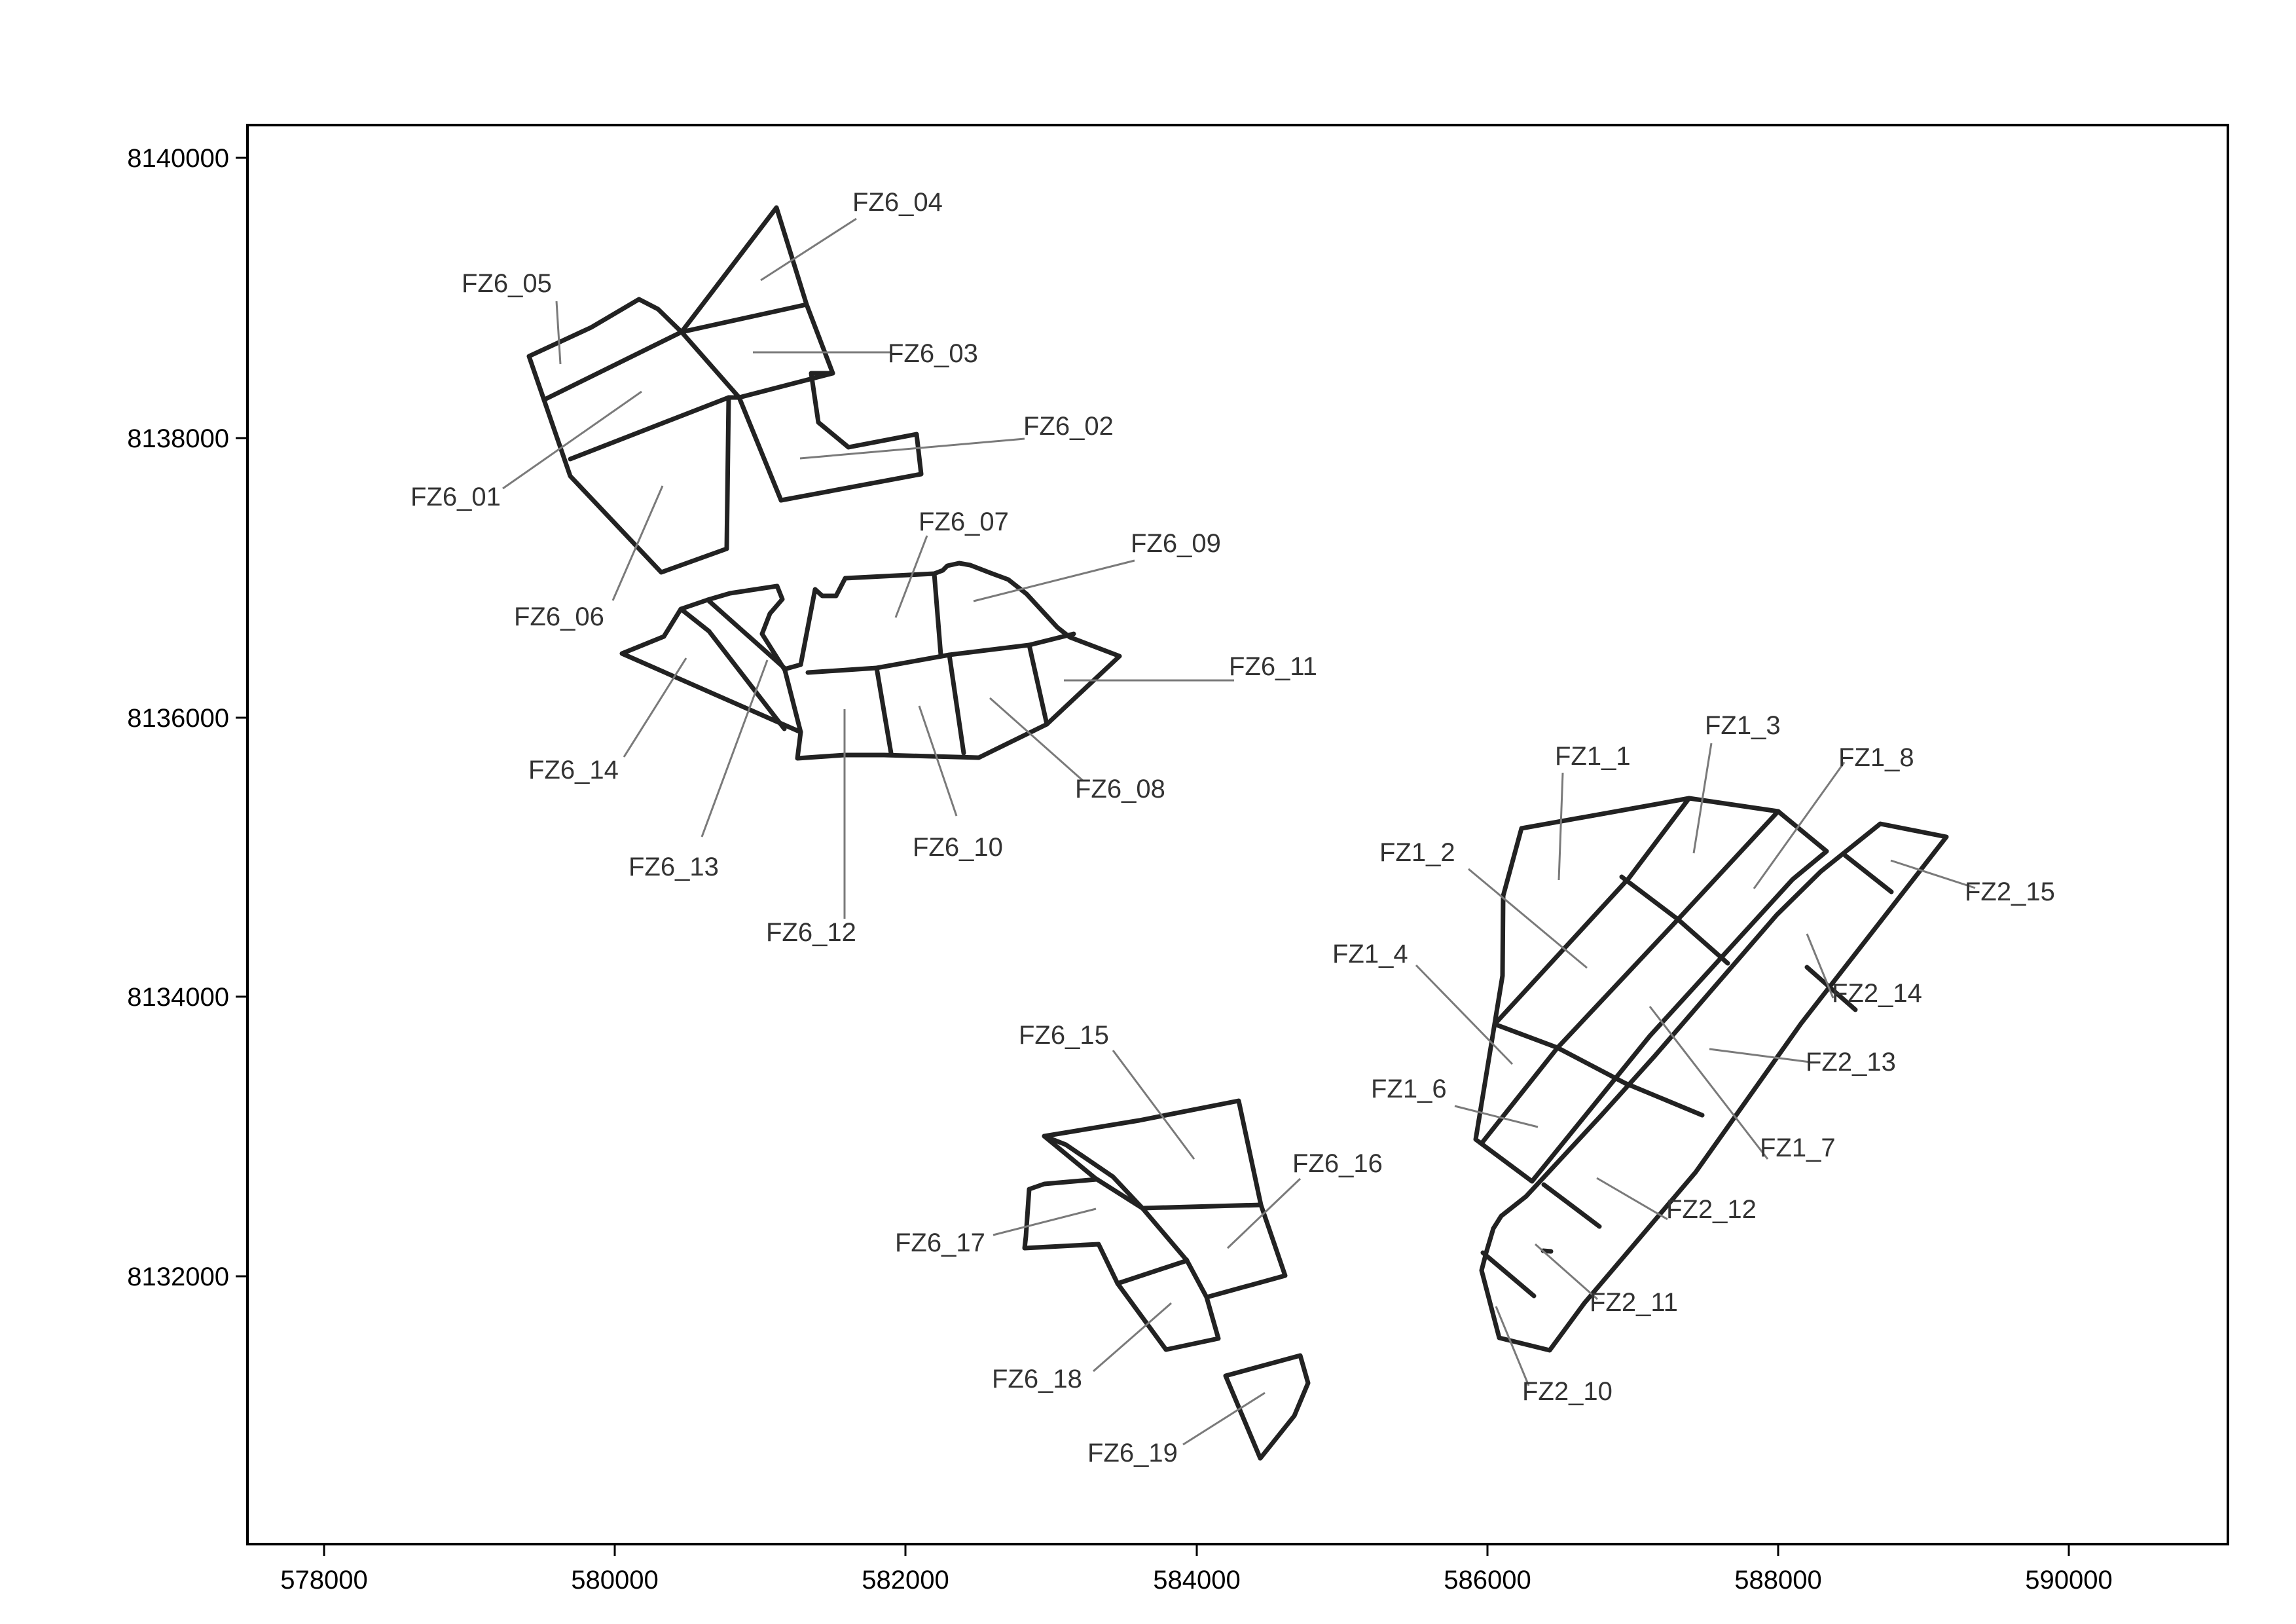 The width and height of the screenshot is (2296, 1624). I want to click on x-tick-label: 578000, so click(323, 1580).